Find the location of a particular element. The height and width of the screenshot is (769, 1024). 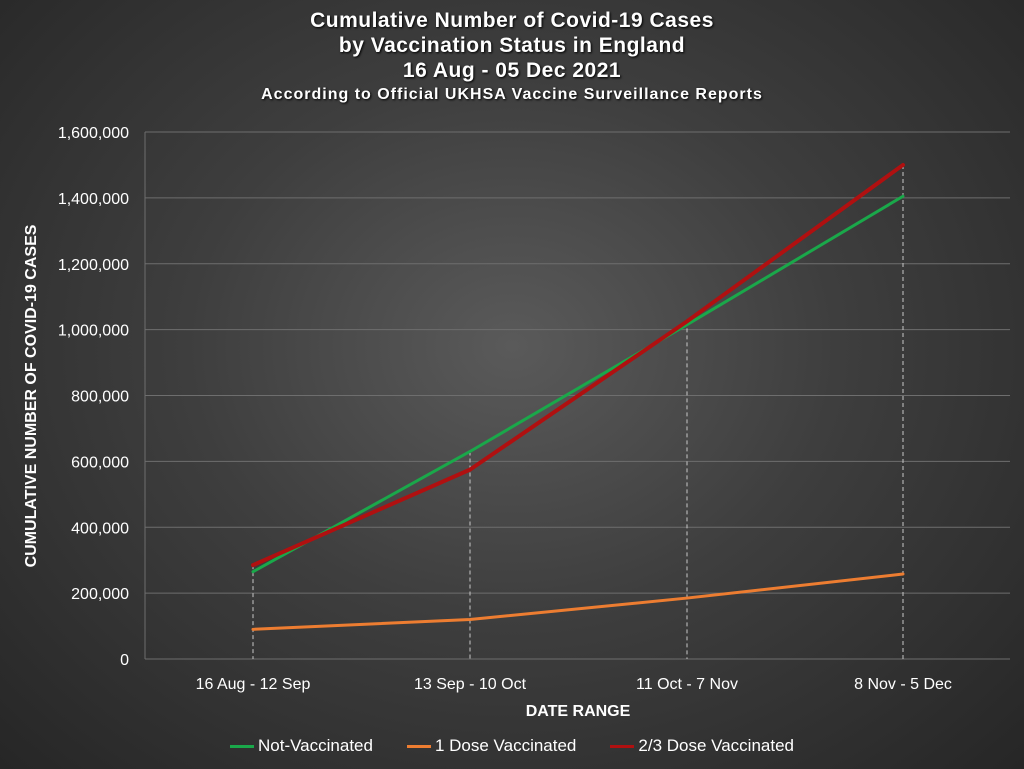

legend-label: Not-Vaccinated is located at coordinates (315, 745).